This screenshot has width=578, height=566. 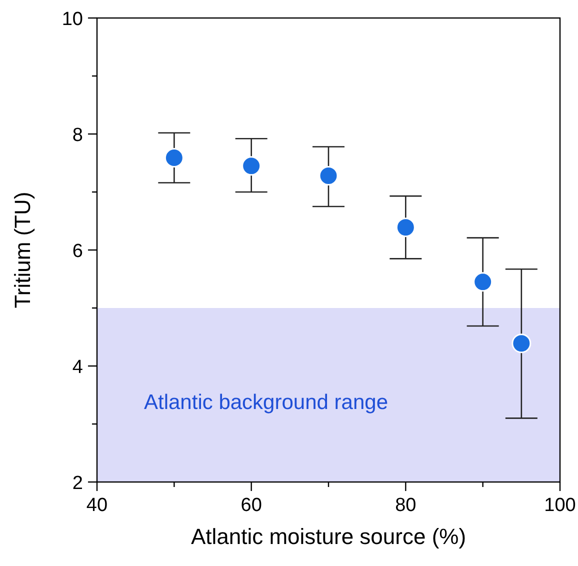 I want to click on y-tick-label: 2, so click(x=77, y=483).